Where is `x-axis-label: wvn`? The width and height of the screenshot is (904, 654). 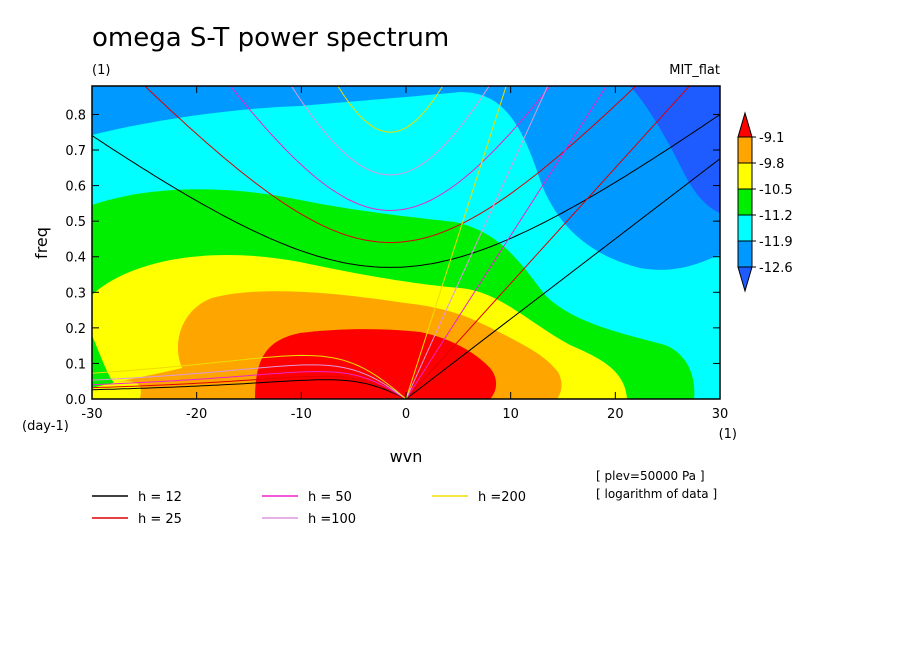
x-axis-label: wvn is located at coordinates (406, 456).